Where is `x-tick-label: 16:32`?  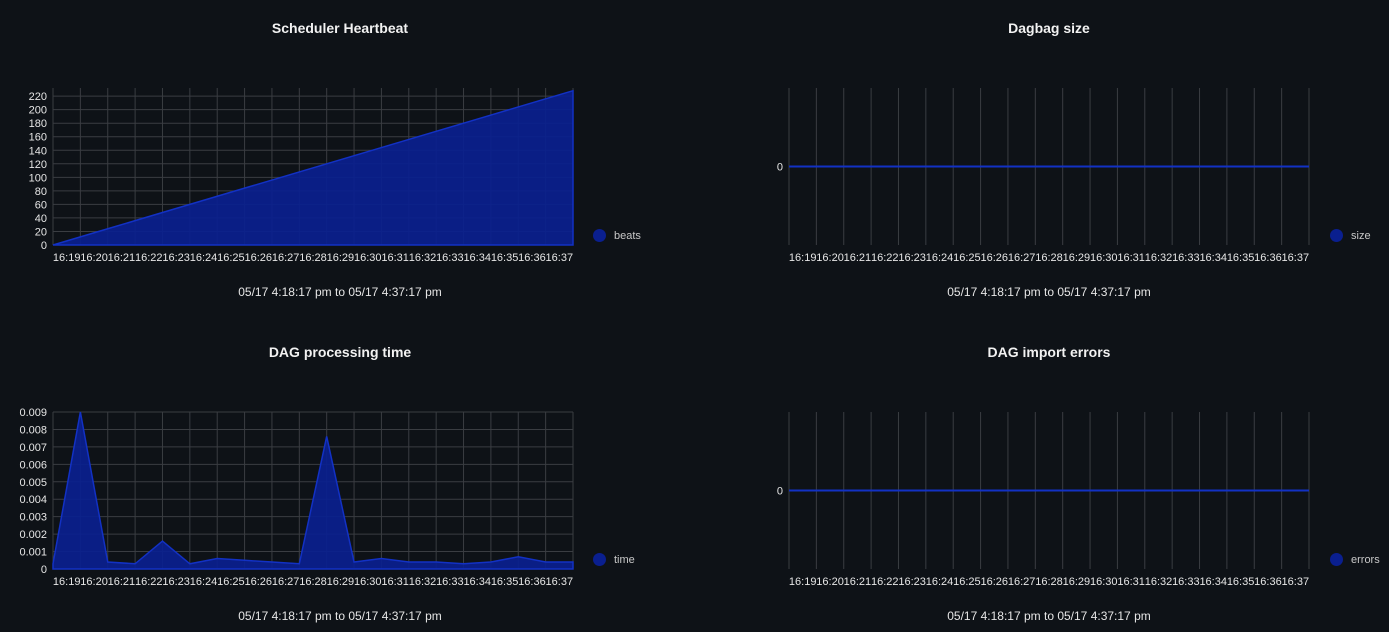 x-tick-label: 16:32 is located at coordinates (1159, 582).